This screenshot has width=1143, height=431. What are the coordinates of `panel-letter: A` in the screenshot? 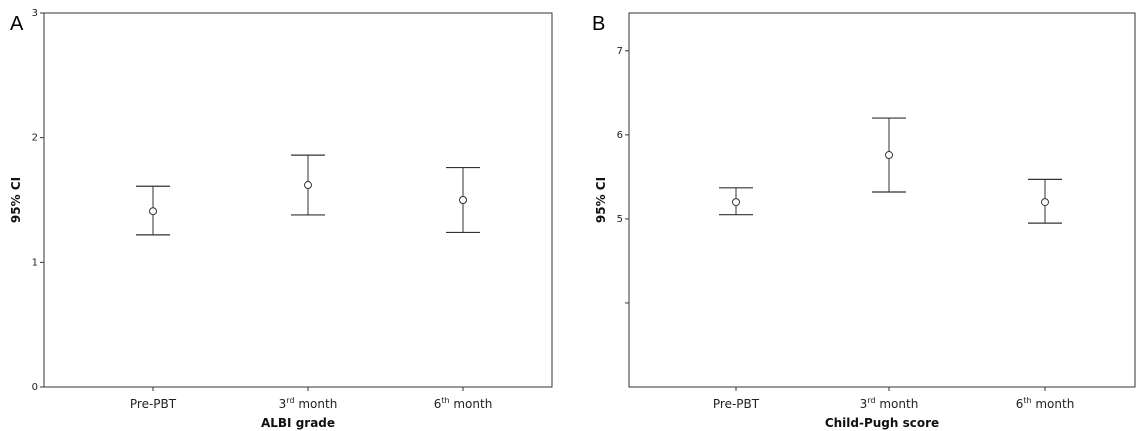 It's located at (17, 24).